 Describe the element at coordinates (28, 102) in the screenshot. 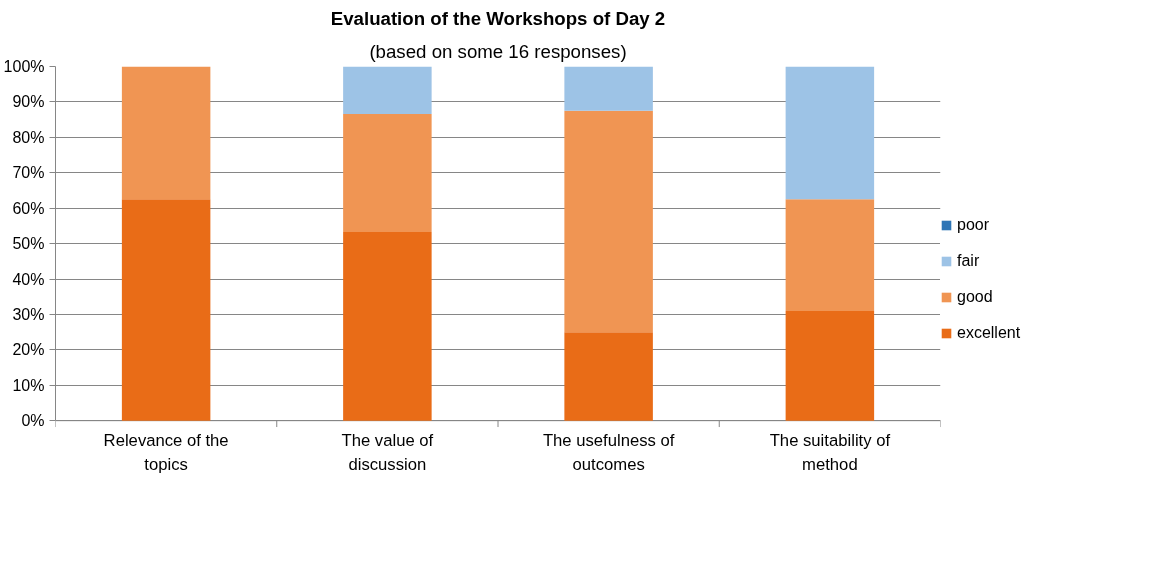

I see `y-tick-label: 90%` at that location.